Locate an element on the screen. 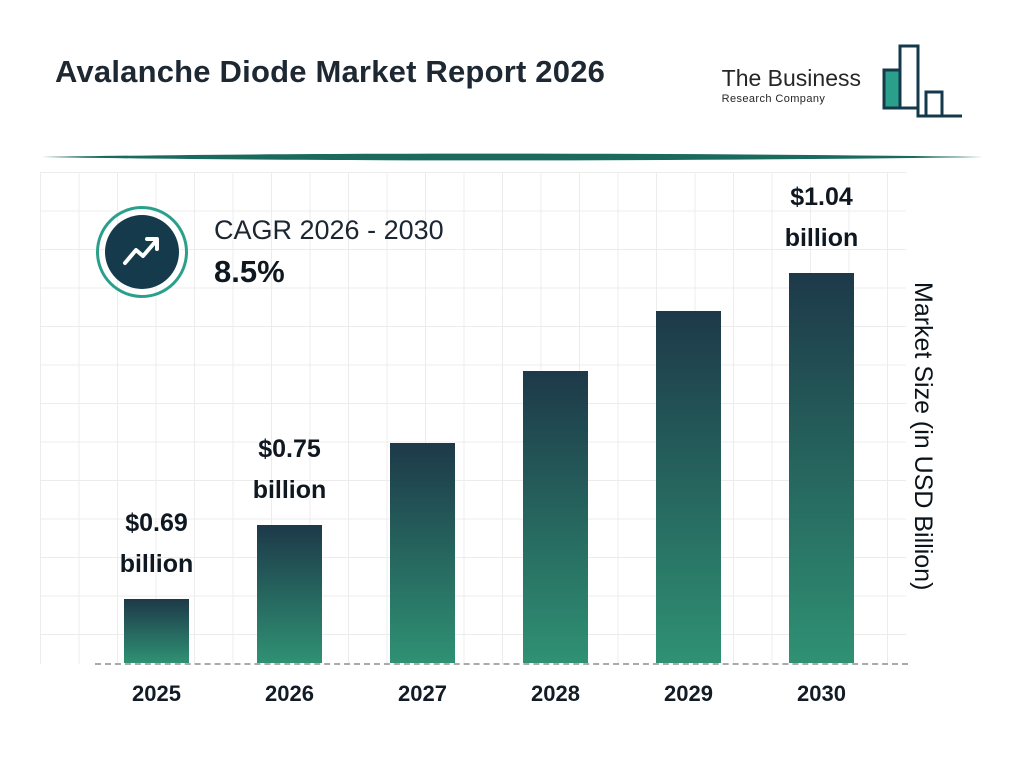 The height and width of the screenshot is (768, 1024). x-tick-2028: 2028 is located at coordinates (555, 693).